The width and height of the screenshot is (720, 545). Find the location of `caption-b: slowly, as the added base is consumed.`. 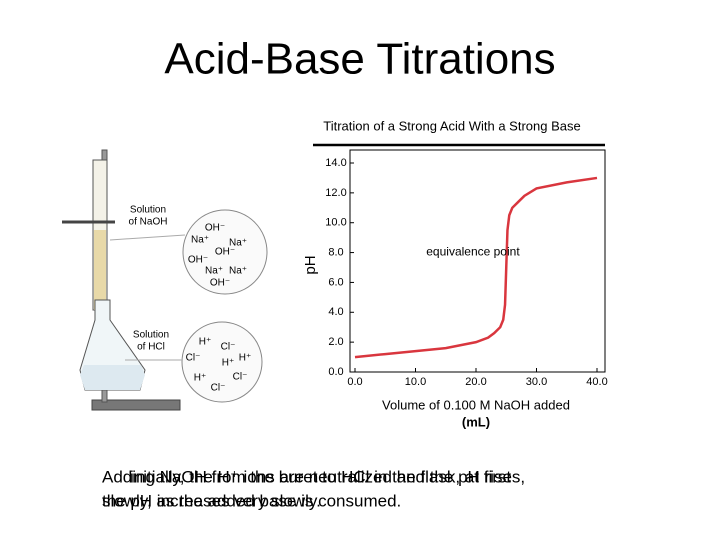

caption-b: slowly, as the added base is consumed. is located at coordinates (251, 500).